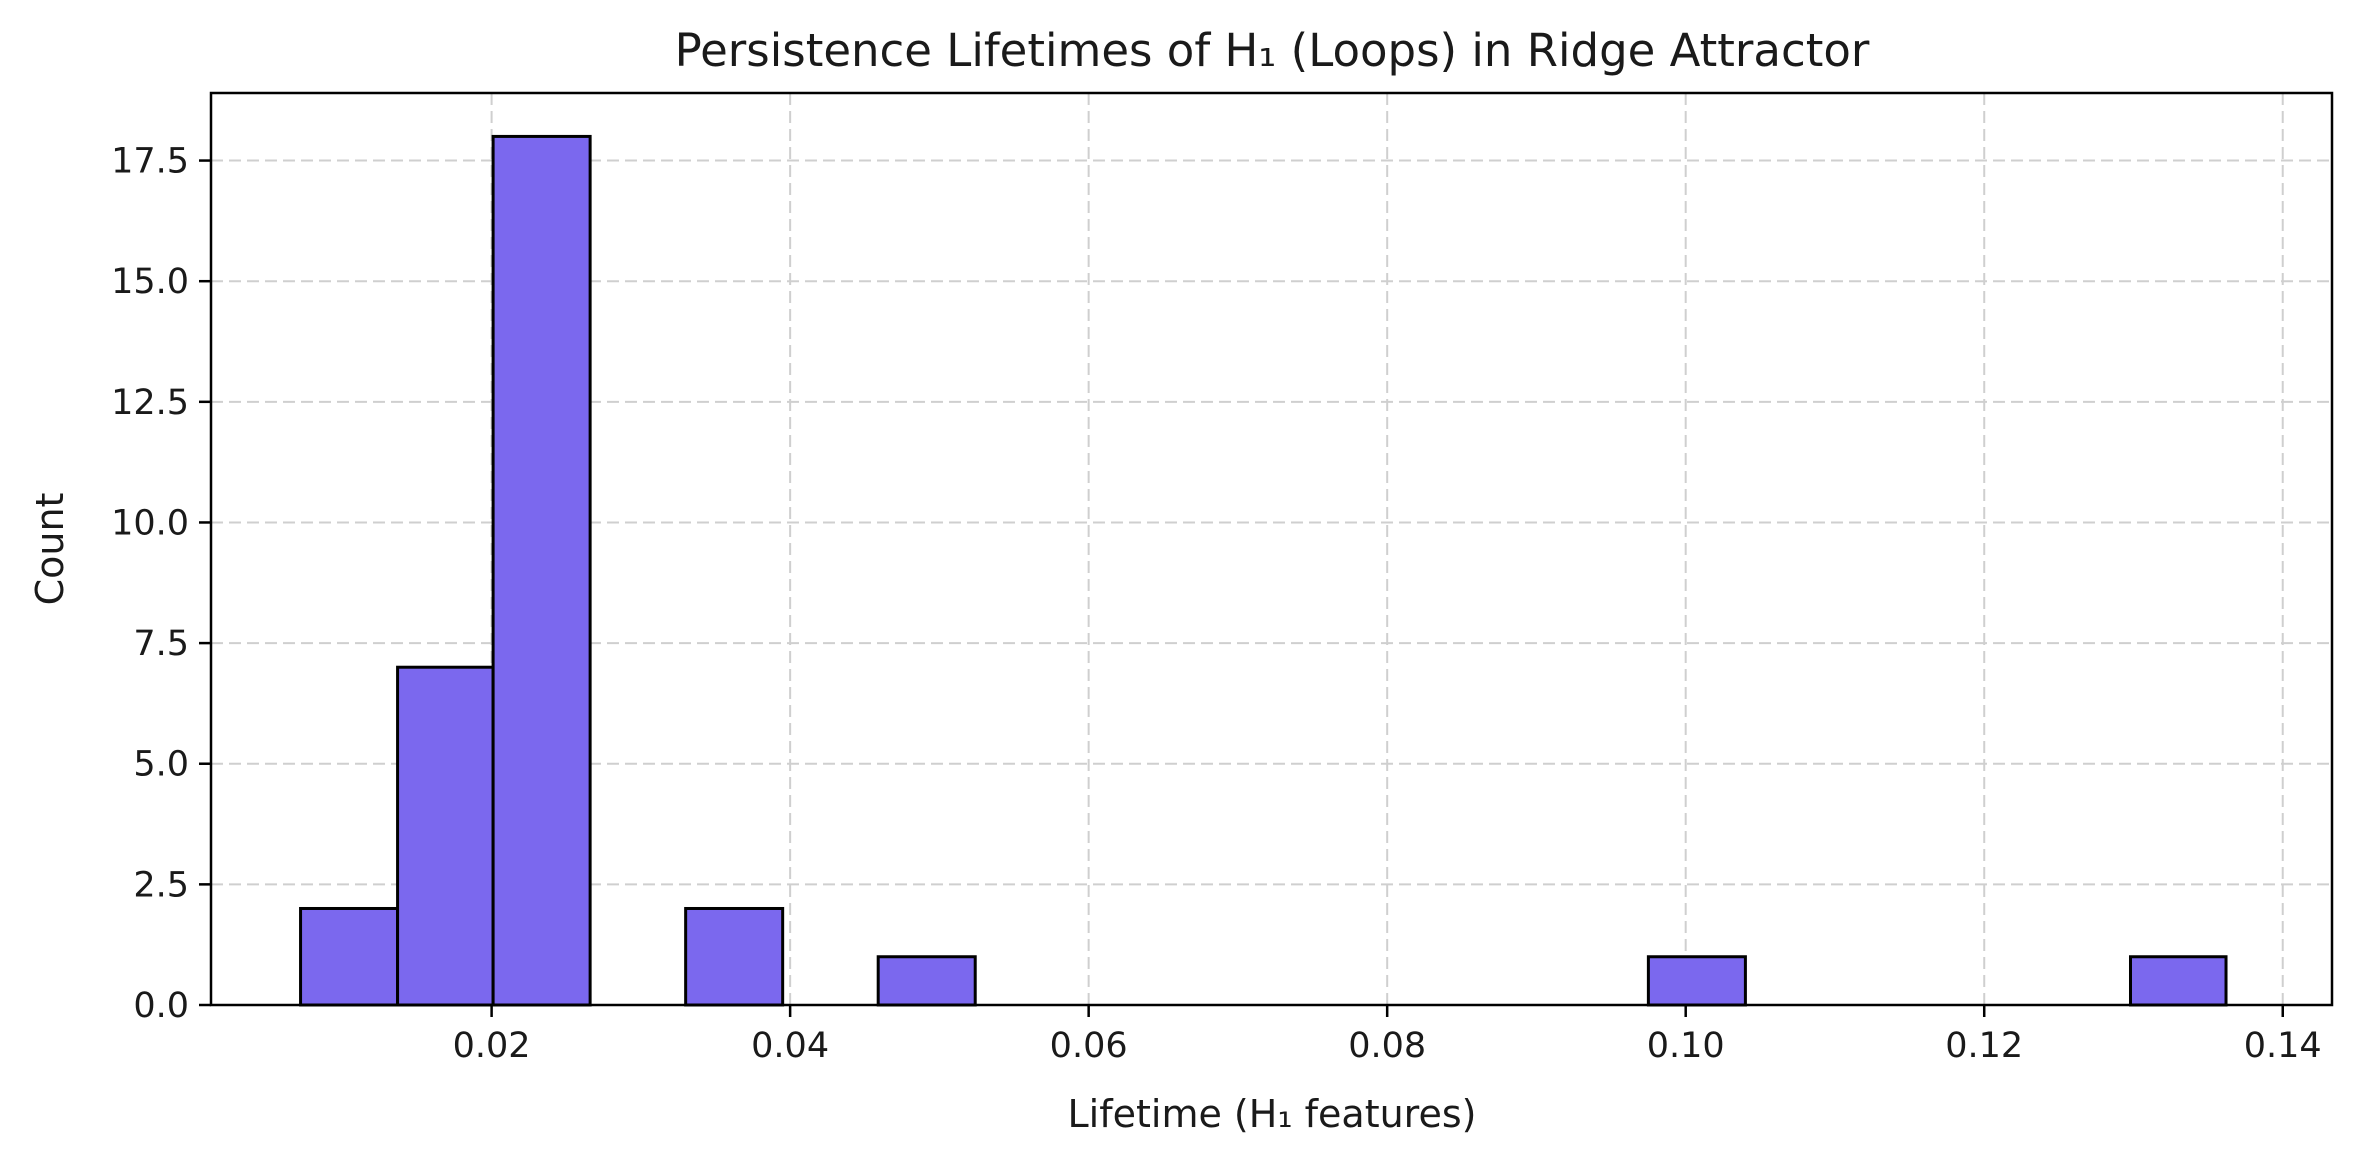 This screenshot has height=1166, width=2365. I want to click on x-tick-label: 0.10, so click(1686, 1046).